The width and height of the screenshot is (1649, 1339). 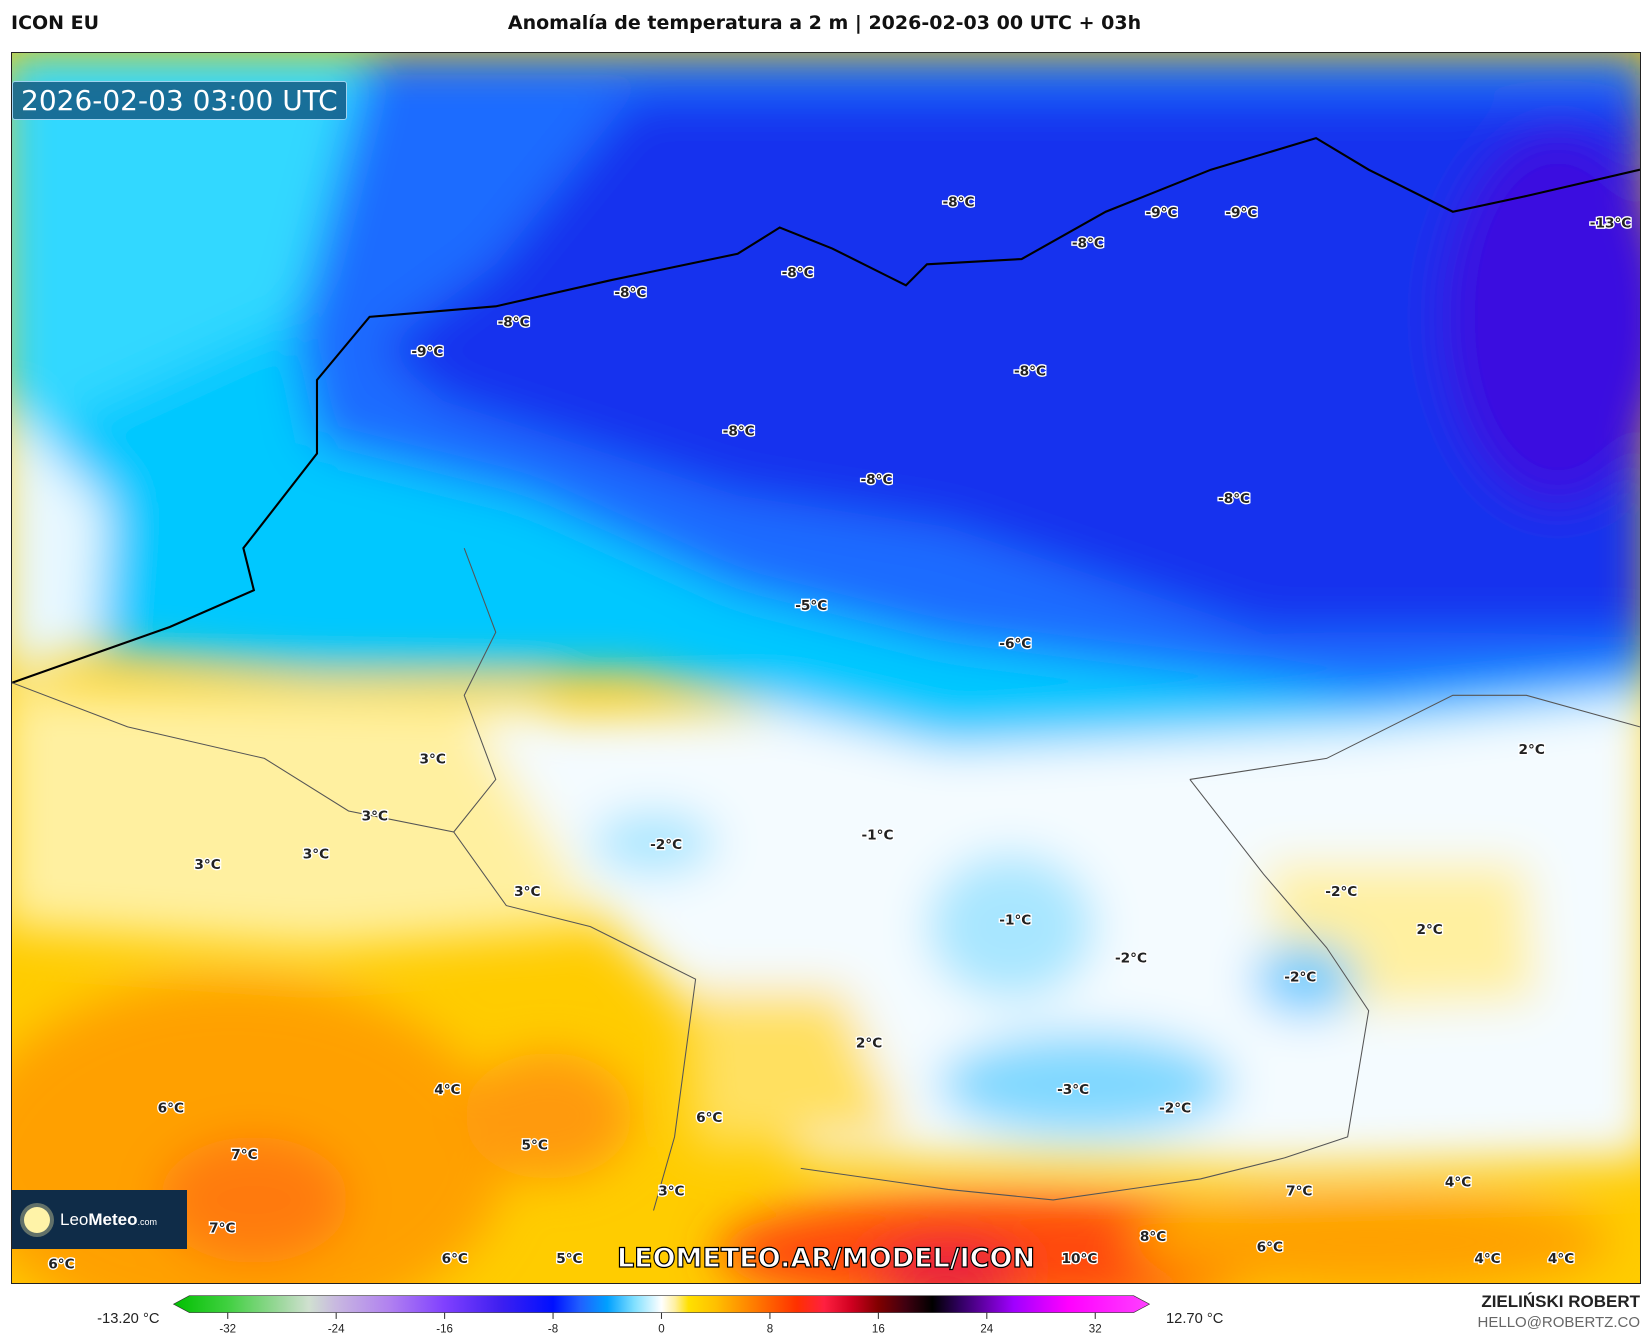 I want to click on author-credit: ZIELIŃSKI ROBERT, so click(x=1560, y=1301).